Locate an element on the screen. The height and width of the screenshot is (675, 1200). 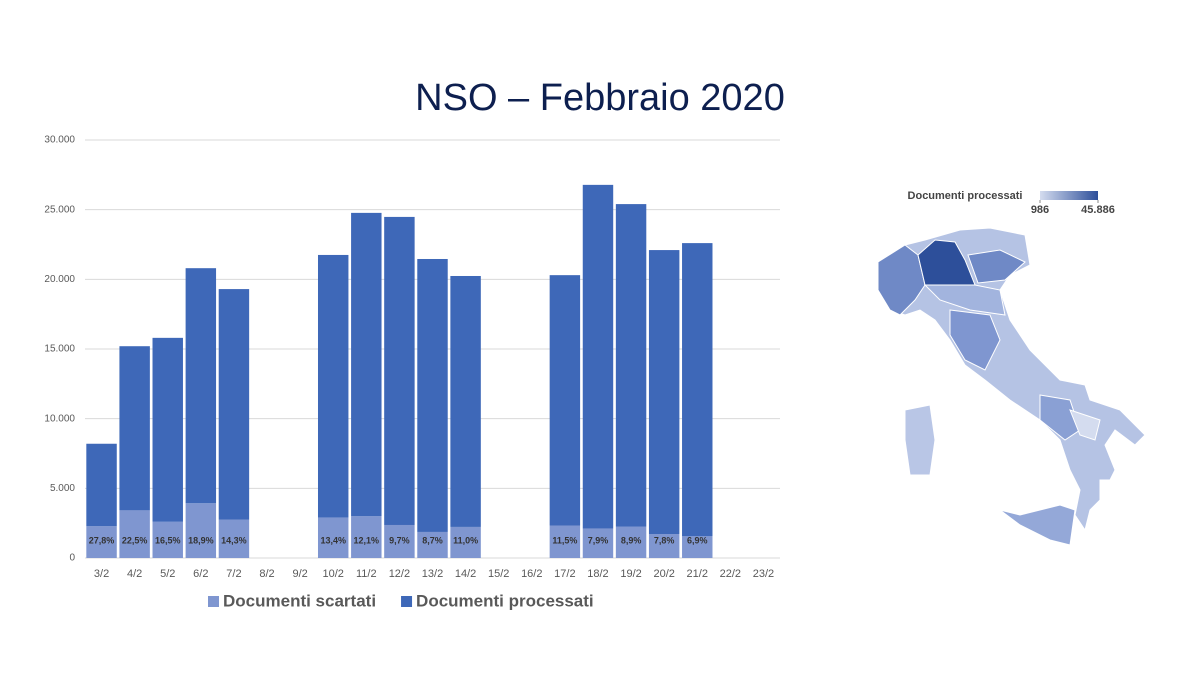
data-label: 8,7% is located at coordinates (432, 540).